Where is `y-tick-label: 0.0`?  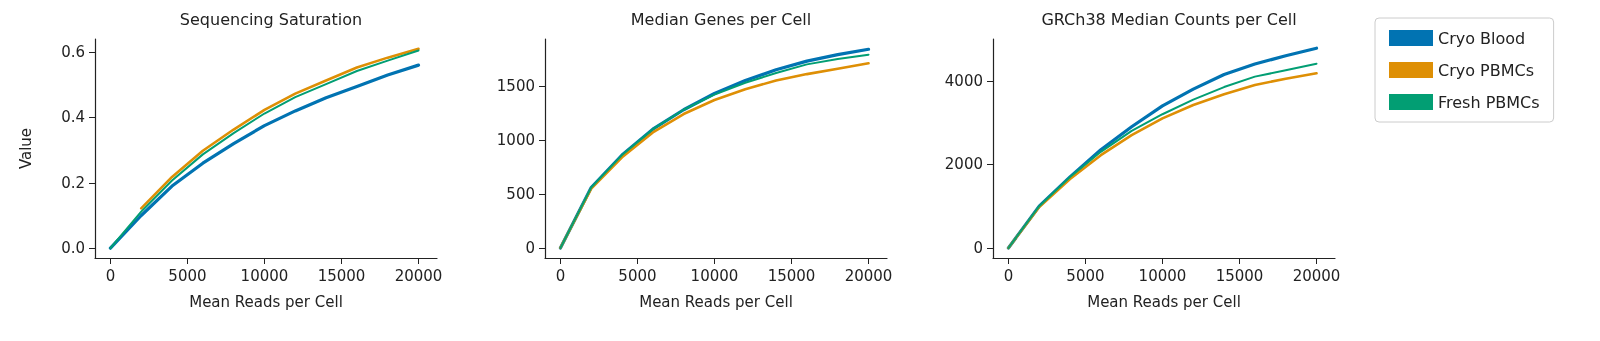
y-tick-label: 0.0 is located at coordinates (73, 248).